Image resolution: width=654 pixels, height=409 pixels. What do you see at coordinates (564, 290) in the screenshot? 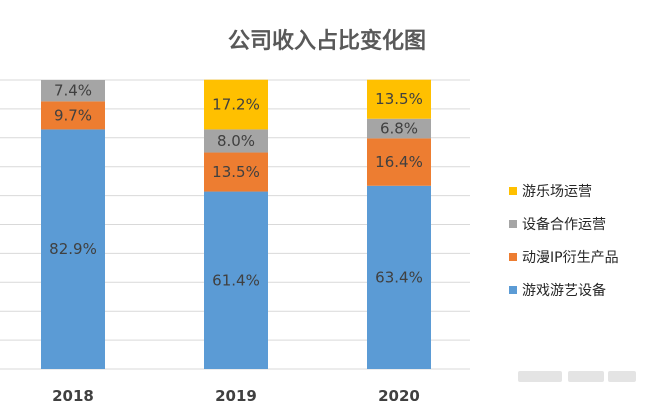
I see `legend-entry: 游戏游艺设备` at bounding box center [564, 290].